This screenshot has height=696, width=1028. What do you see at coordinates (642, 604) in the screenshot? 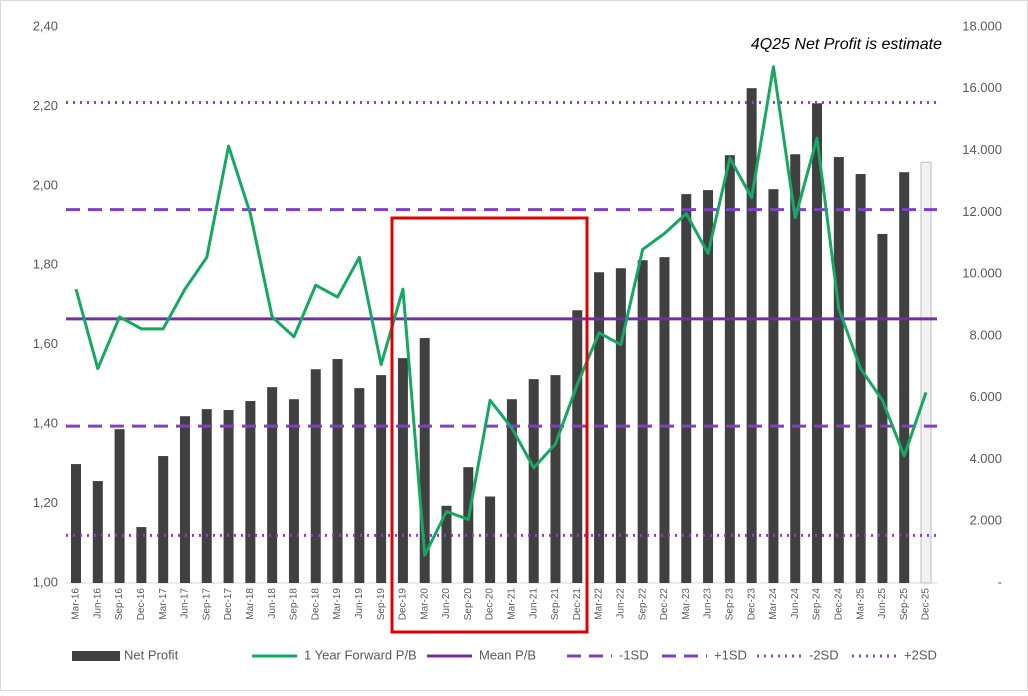
I see `x-tick-label: Sep-22` at bounding box center [642, 604].